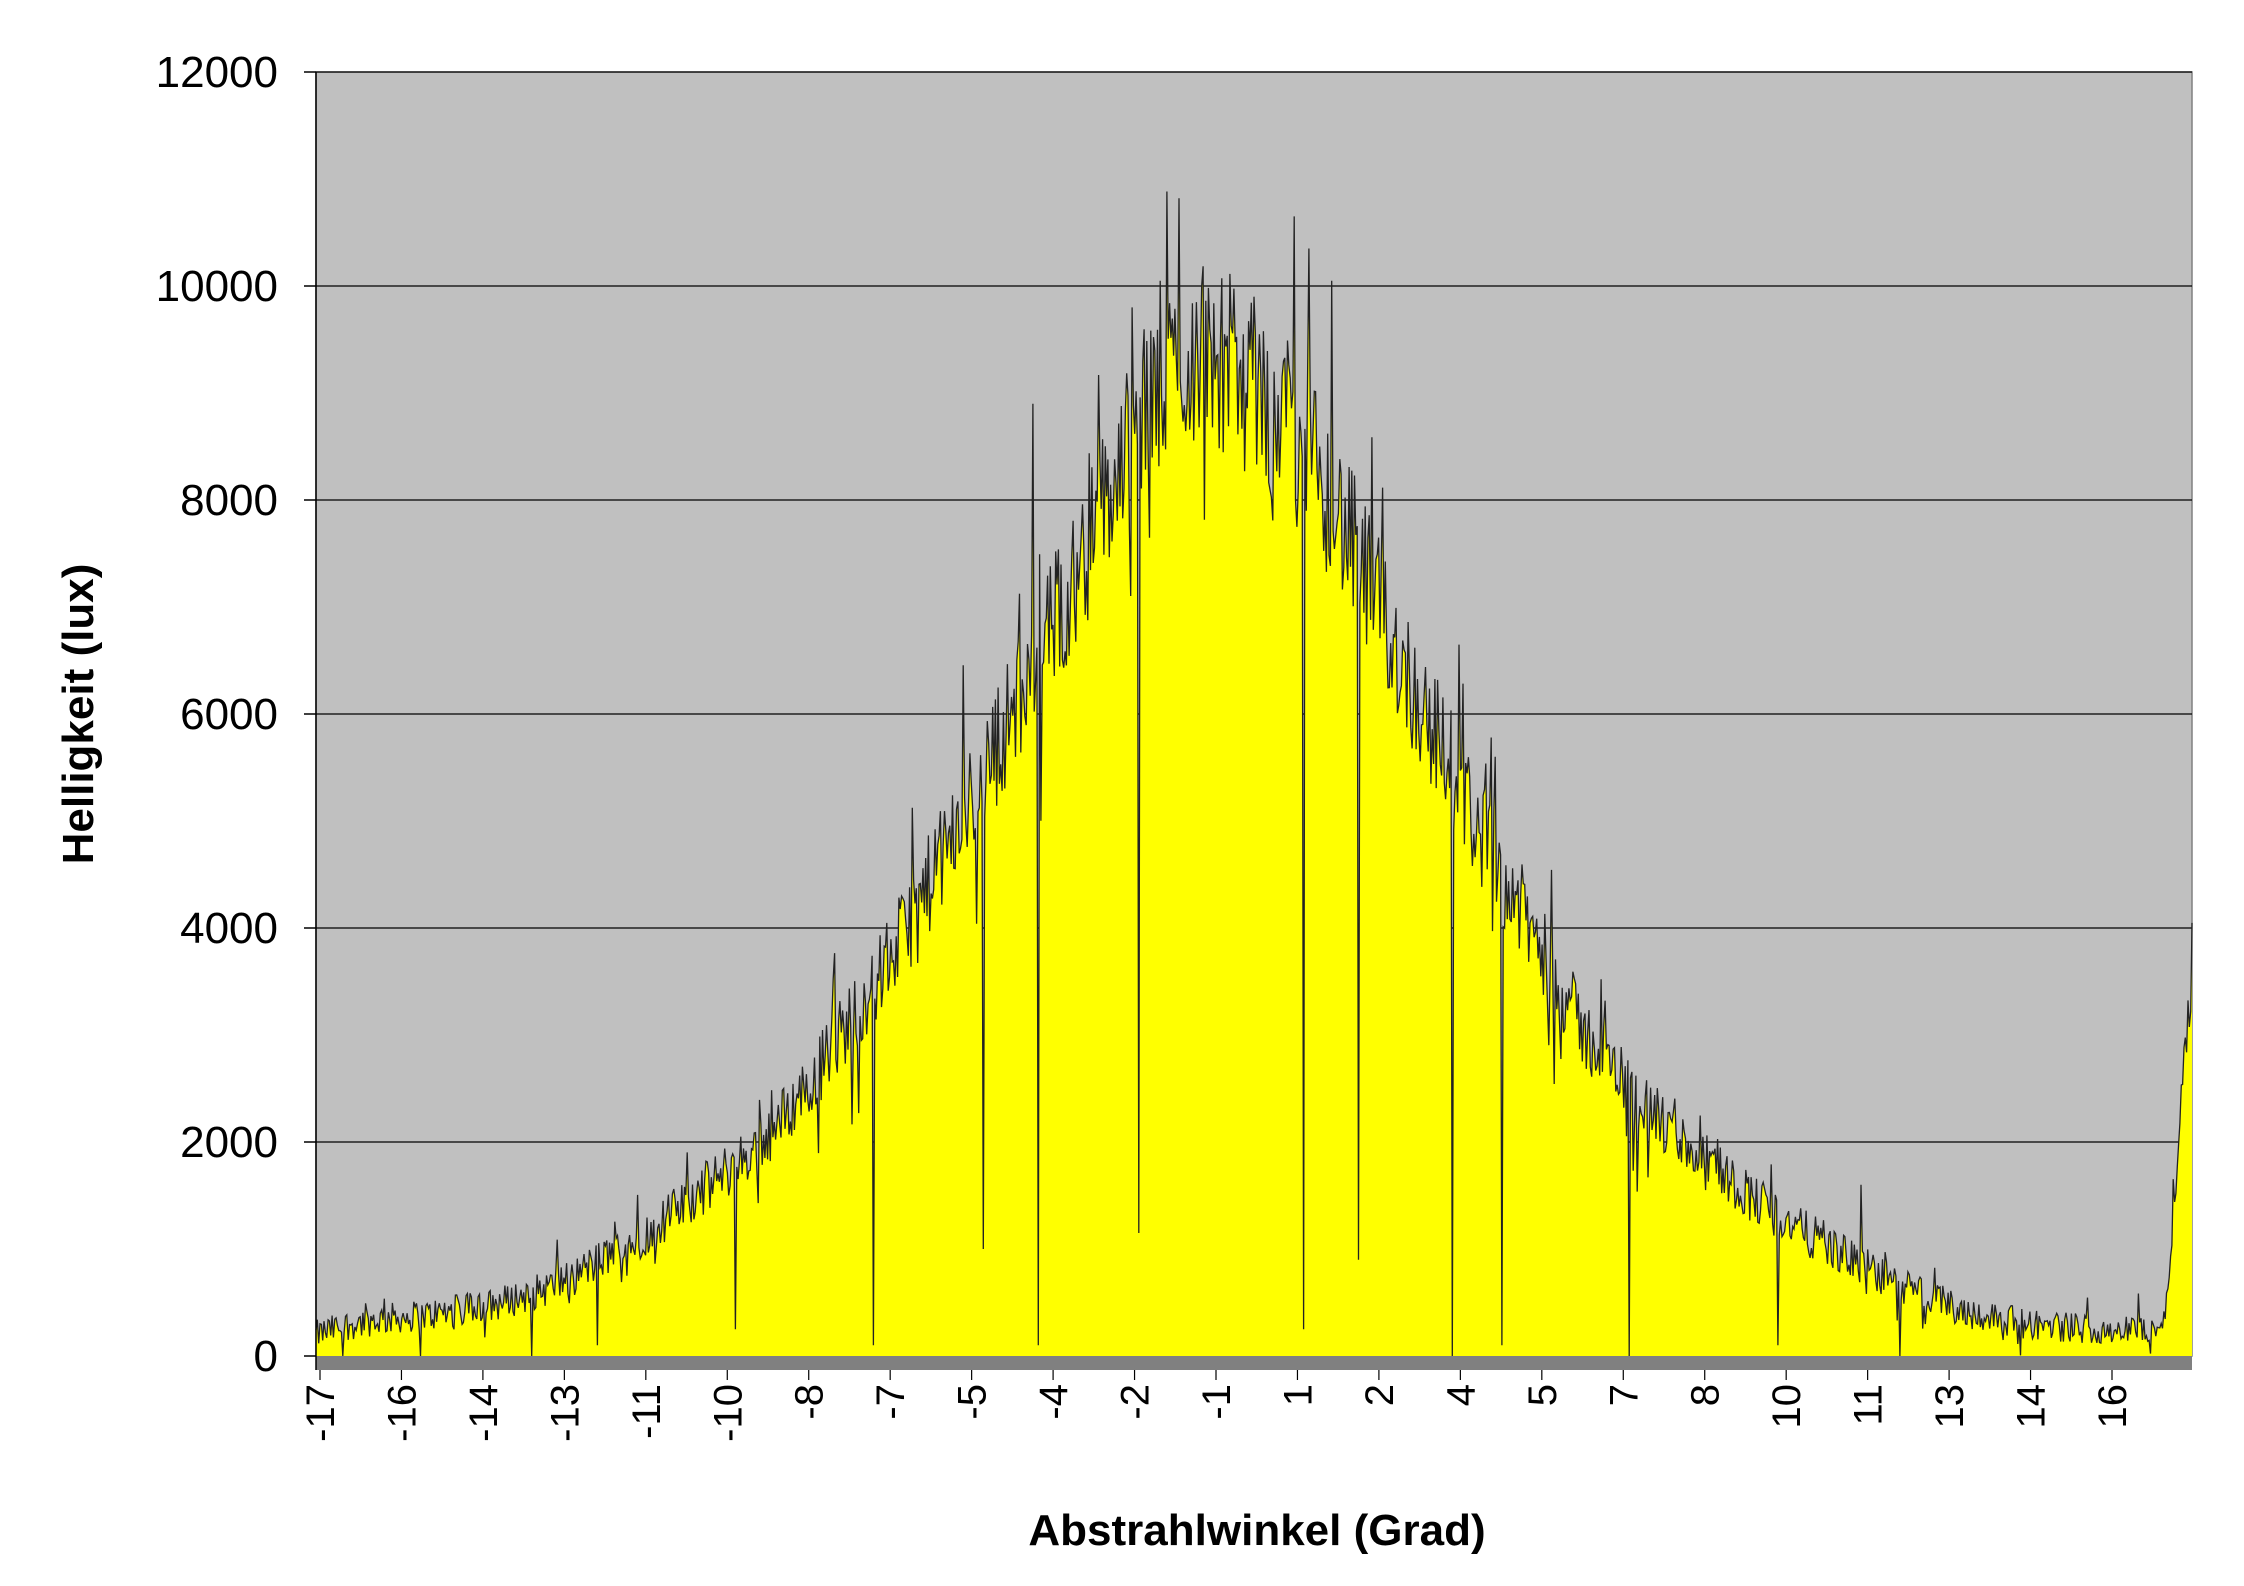 The height and width of the screenshot is (1586, 2244). I want to click on x-axis-title: Abstrahlwinkel (Grad), so click(1256, 1530).